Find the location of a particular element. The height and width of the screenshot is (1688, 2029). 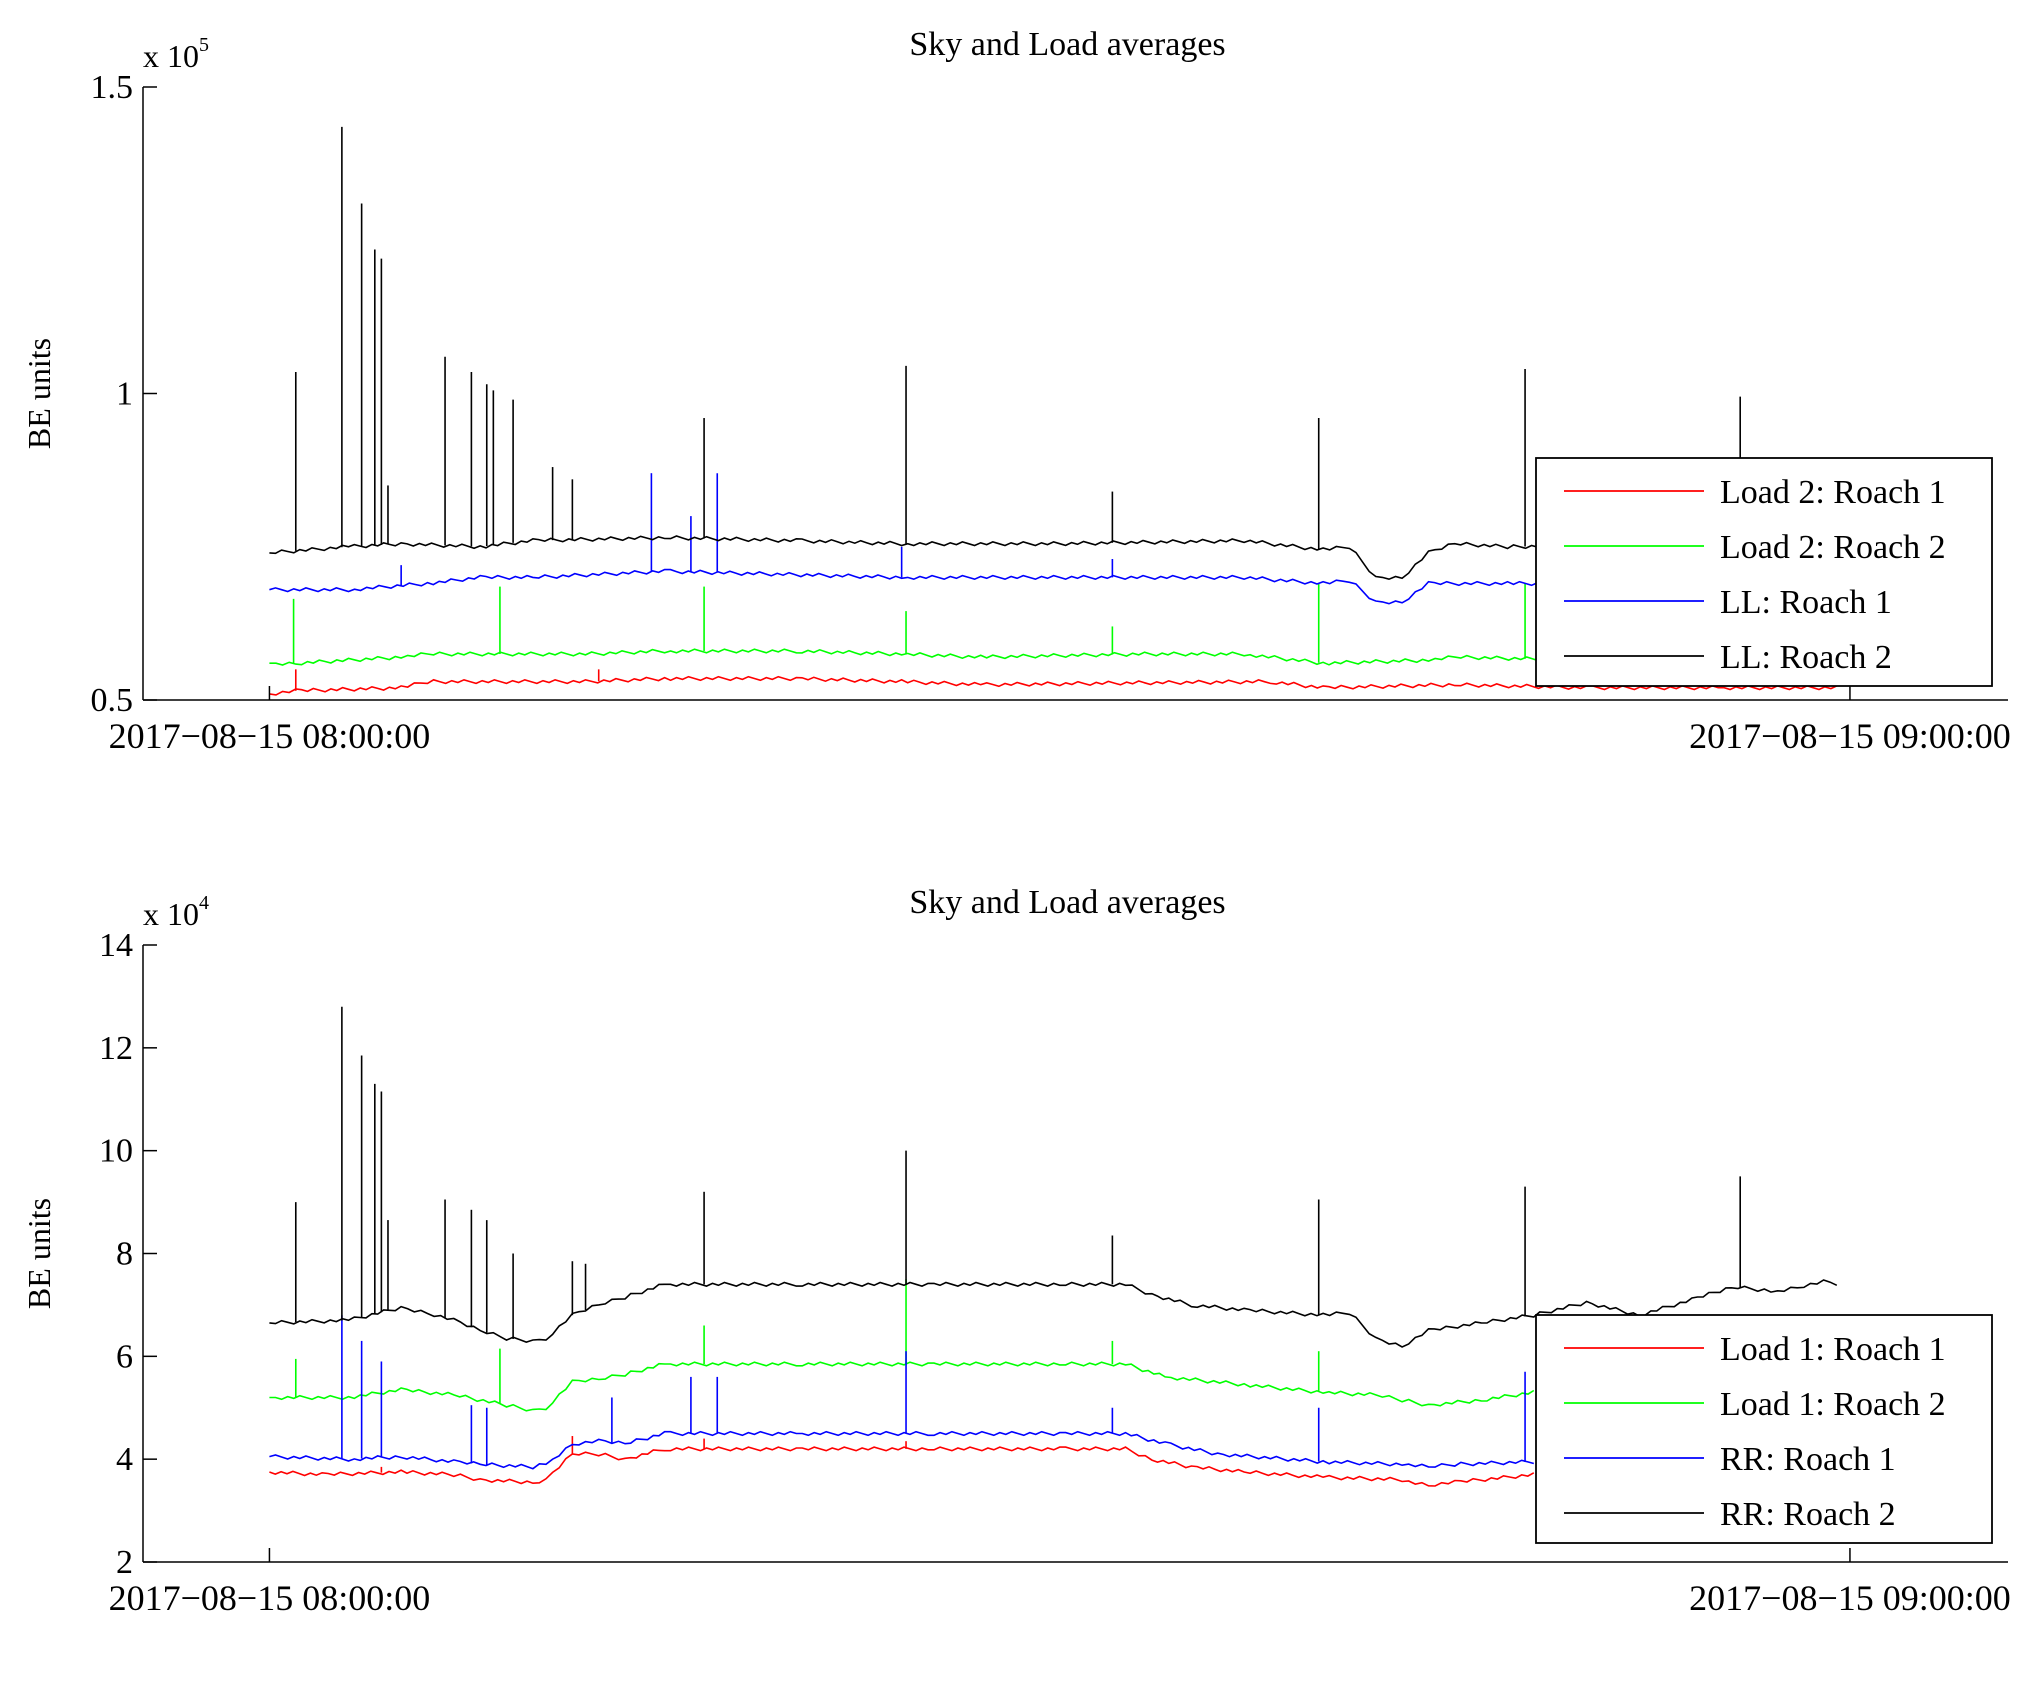

y-tick-label-3: 1.5 is located at coordinates (112, 87).